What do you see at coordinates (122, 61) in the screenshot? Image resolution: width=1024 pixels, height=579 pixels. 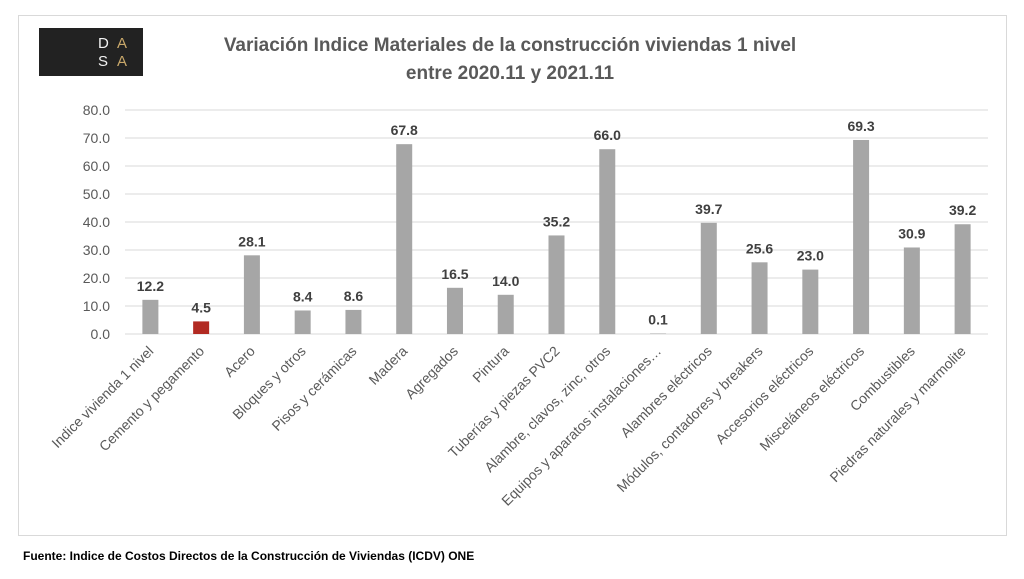 I see `logo-letter-a2: A` at bounding box center [122, 61].